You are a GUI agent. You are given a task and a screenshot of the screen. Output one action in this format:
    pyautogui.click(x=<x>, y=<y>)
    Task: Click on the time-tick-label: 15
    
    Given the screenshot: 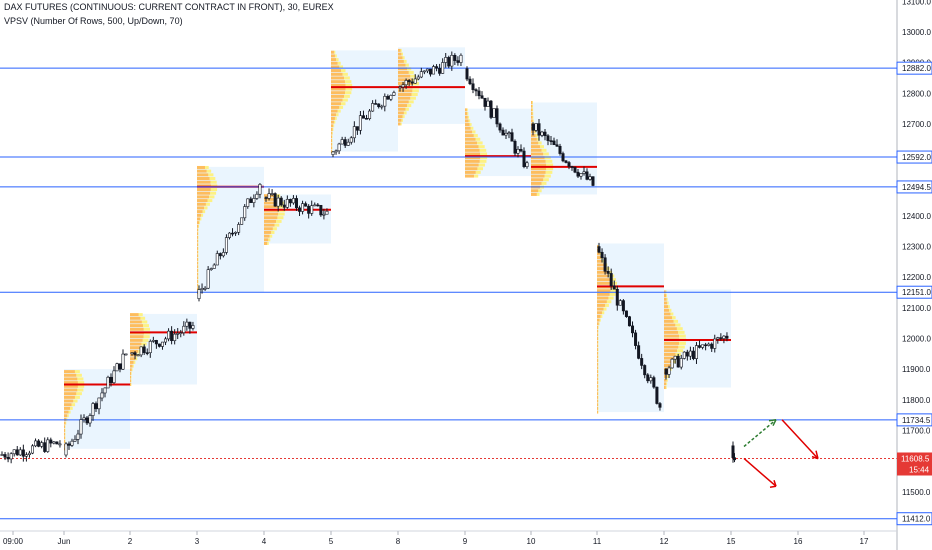 What is the action you would take?
    pyautogui.click(x=731, y=541)
    